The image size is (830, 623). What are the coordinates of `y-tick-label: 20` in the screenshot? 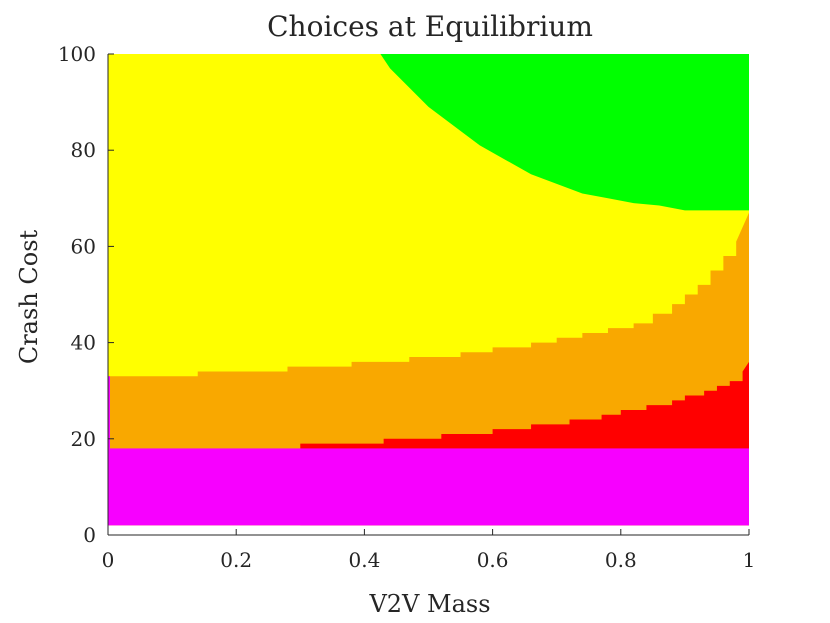 It's located at (83, 439).